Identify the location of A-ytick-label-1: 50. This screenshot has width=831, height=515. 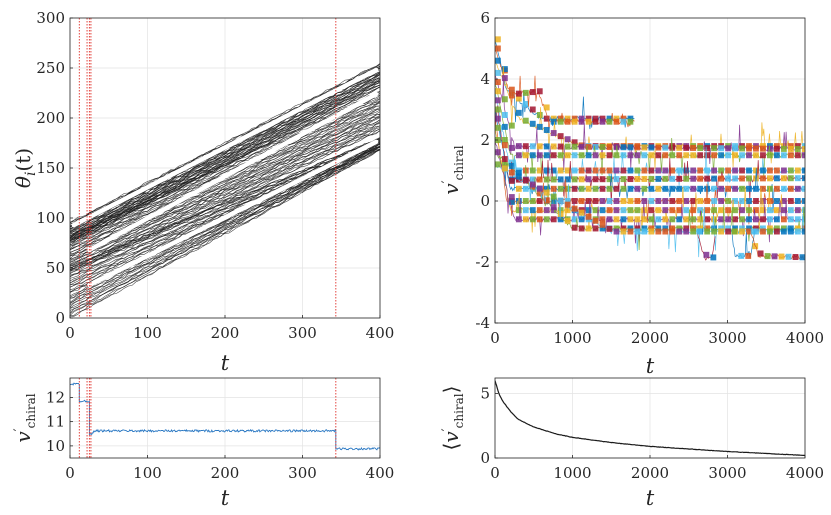
(55, 268).